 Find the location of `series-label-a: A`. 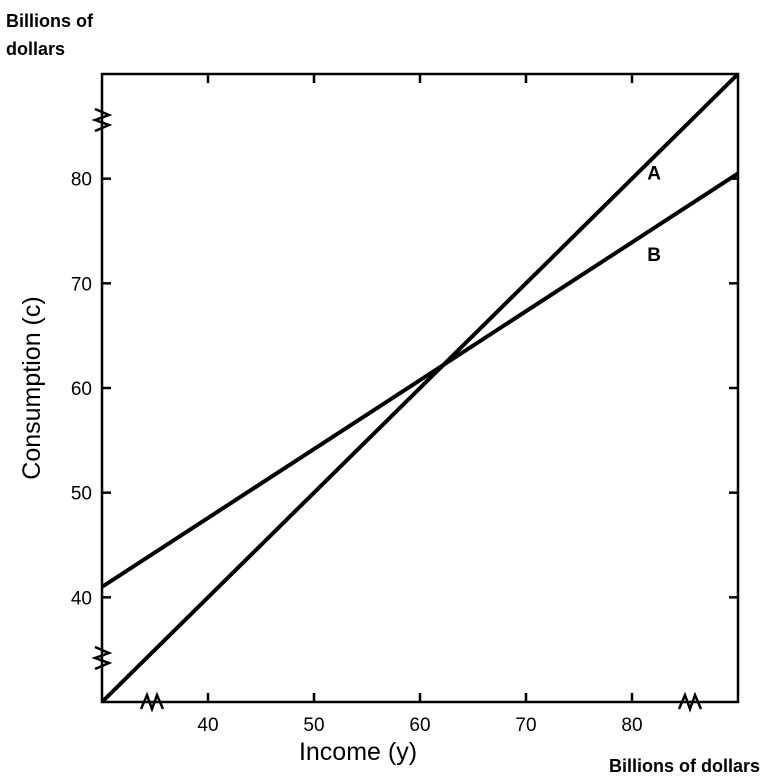

series-label-a: A is located at coordinates (654, 173).